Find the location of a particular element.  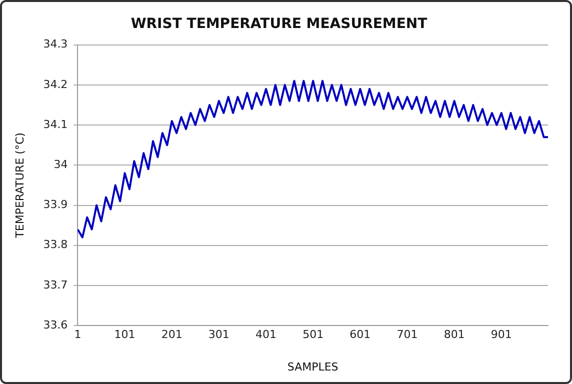

x-tick-label: 201 is located at coordinates (171, 335).